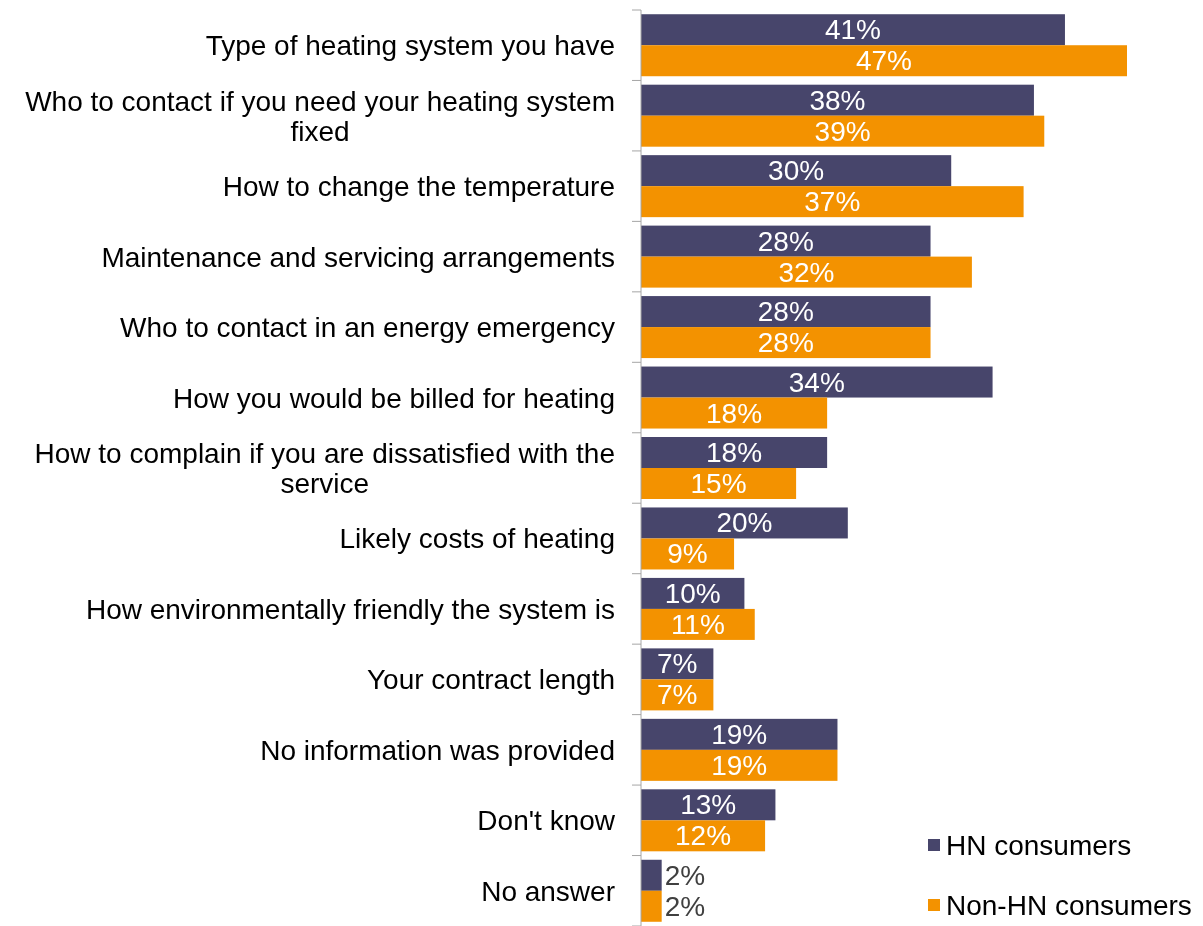 This screenshot has width=1203, height=926. I want to click on data-label: 34%, so click(816, 382).